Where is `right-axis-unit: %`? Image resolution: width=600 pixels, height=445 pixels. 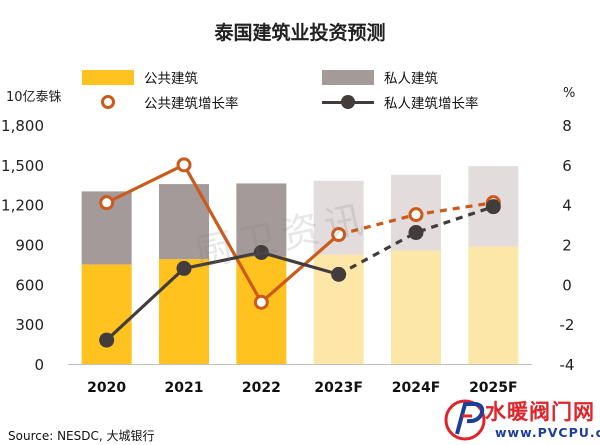
right-axis-unit: % is located at coordinates (569, 93).